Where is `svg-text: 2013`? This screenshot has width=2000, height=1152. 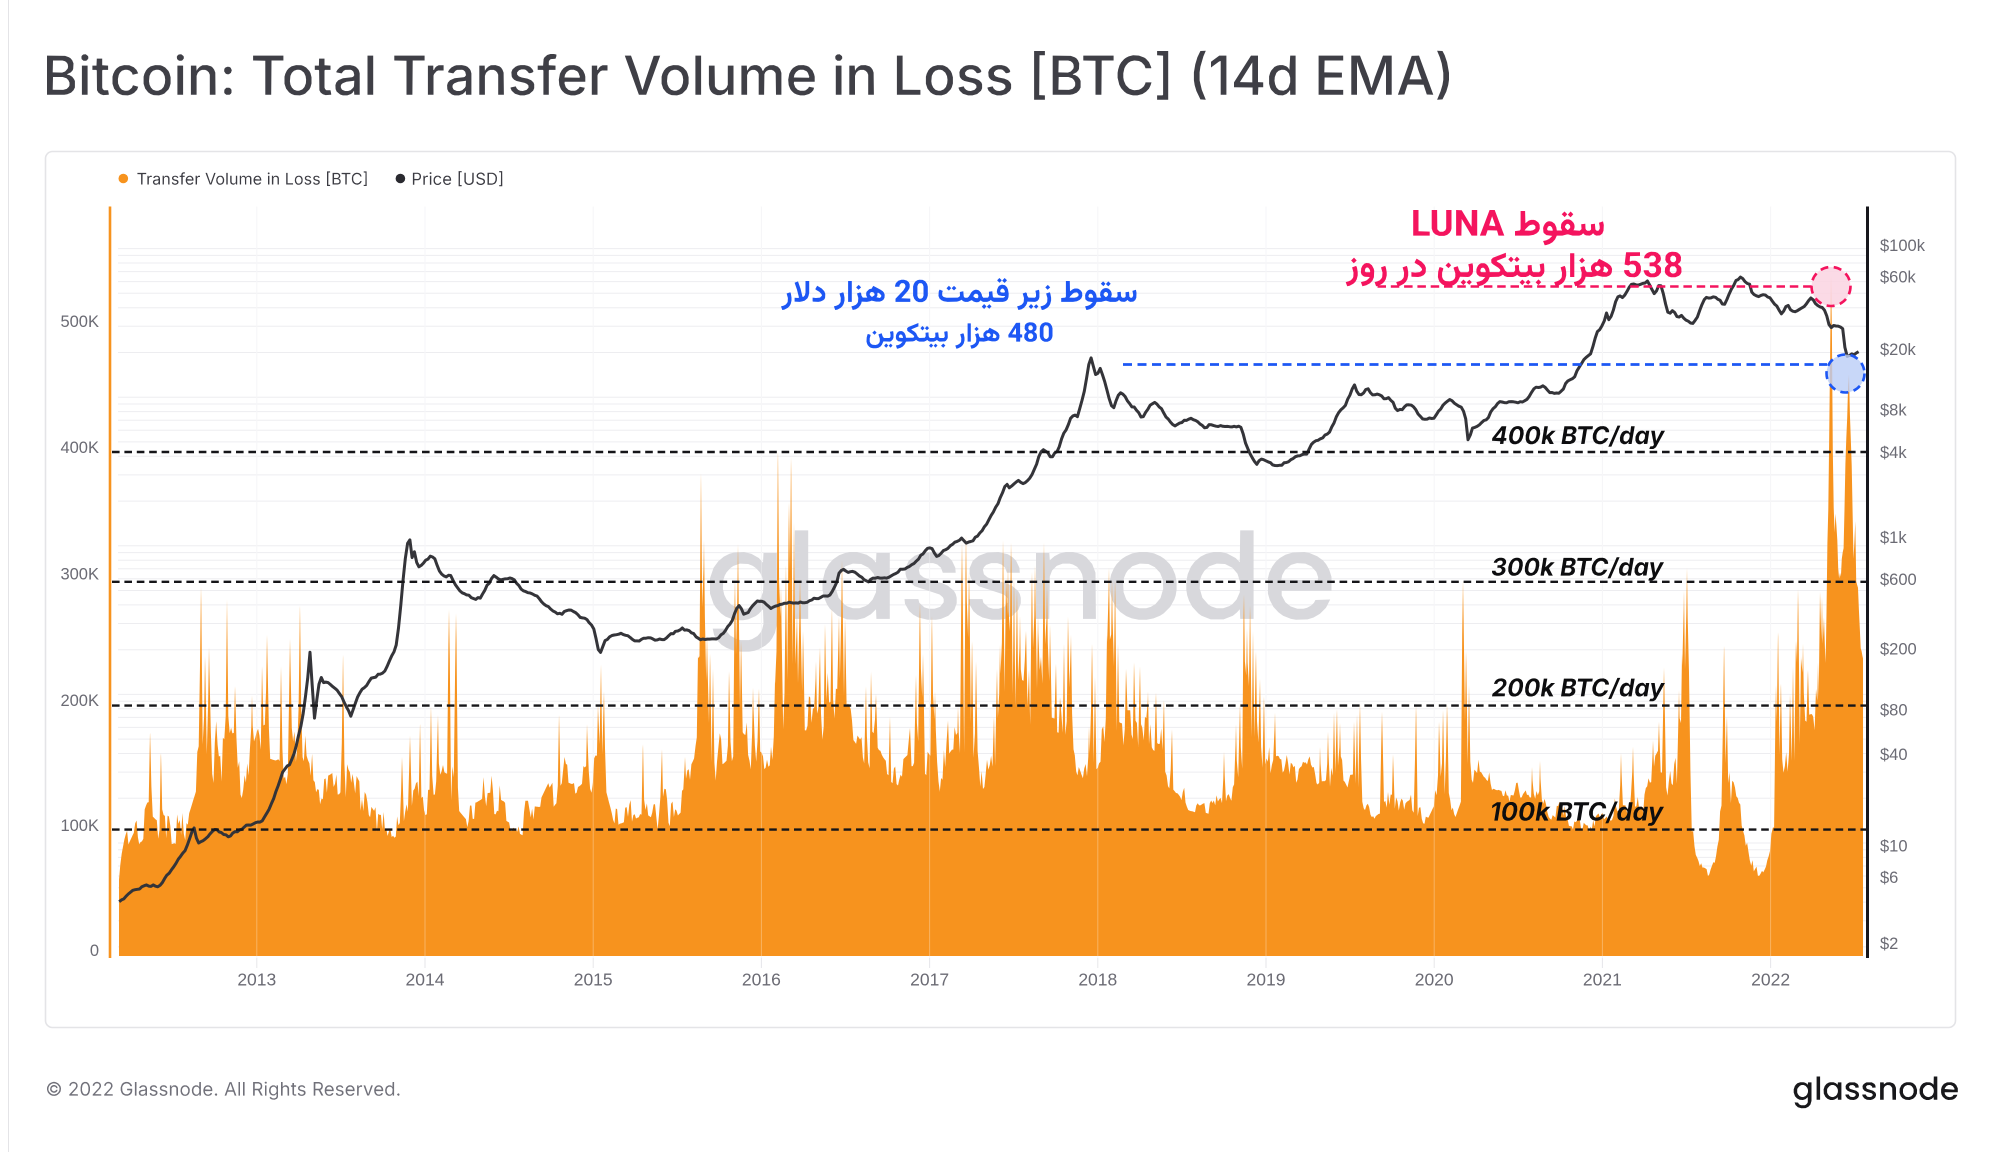
svg-text: 2013 is located at coordinates (256, 980).